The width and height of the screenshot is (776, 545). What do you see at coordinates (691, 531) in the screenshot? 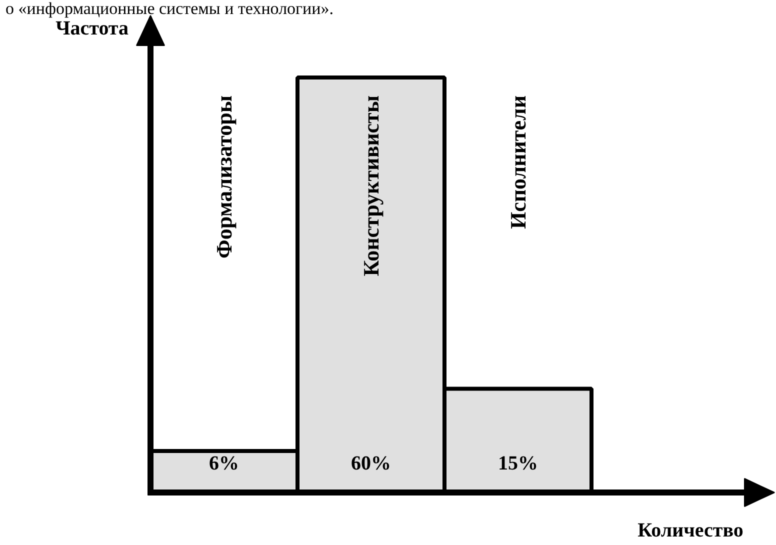
I see `x-axis-title: Количество` at bounding box center [691, 531].